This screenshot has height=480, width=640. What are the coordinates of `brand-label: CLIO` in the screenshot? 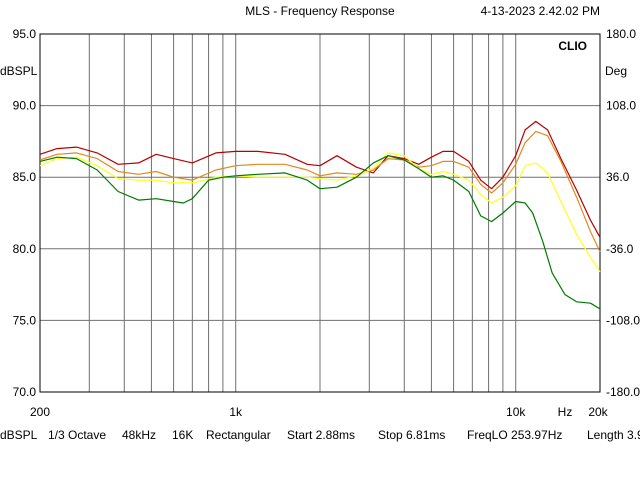 It's located at (572, 46).